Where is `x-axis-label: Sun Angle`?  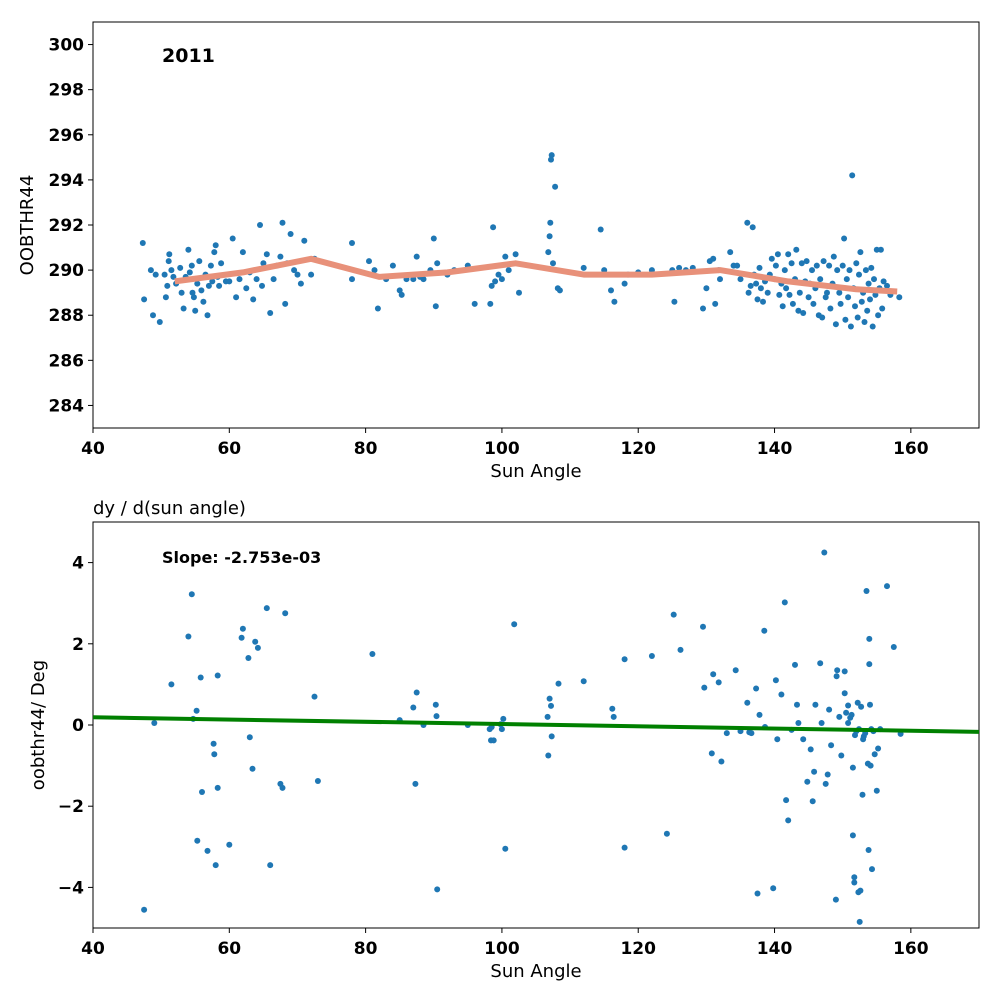
x-axis-label: Sun Angle is located at coordinates (535, 971).